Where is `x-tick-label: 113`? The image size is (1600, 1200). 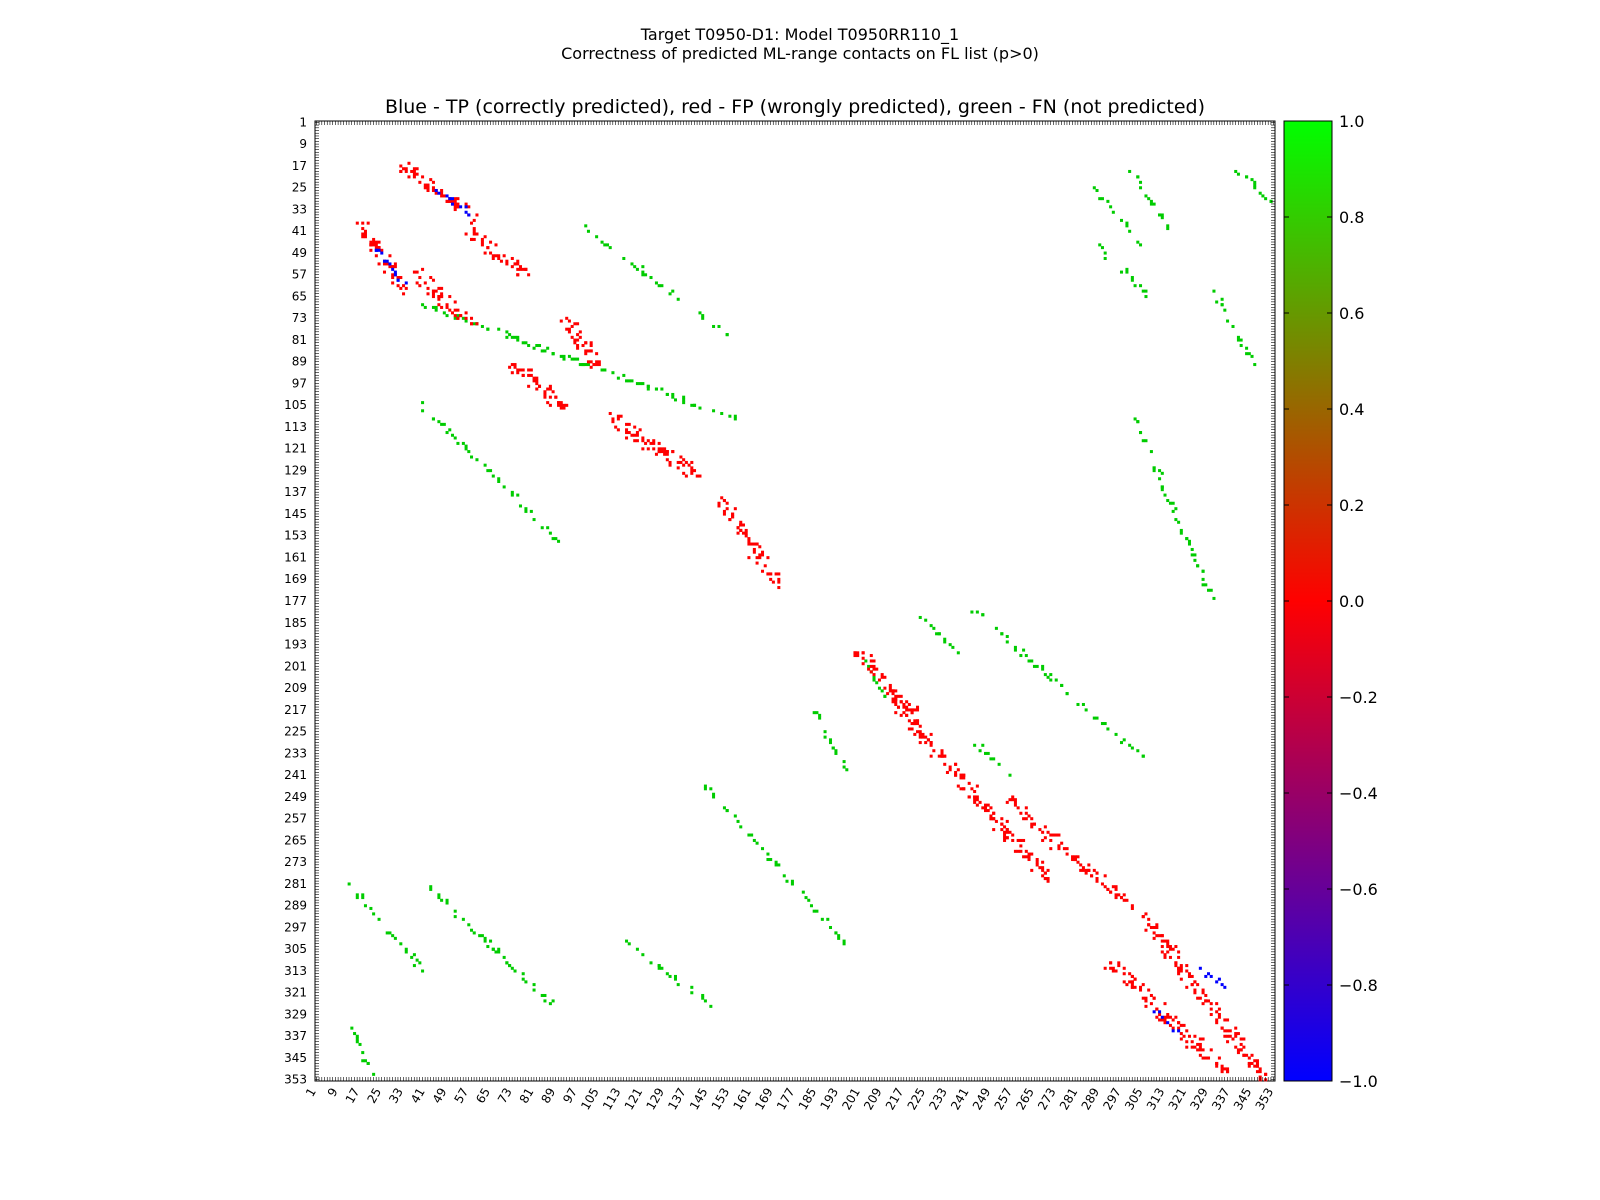 x-tick-label: 113 is located at coordinates (612, 1099).